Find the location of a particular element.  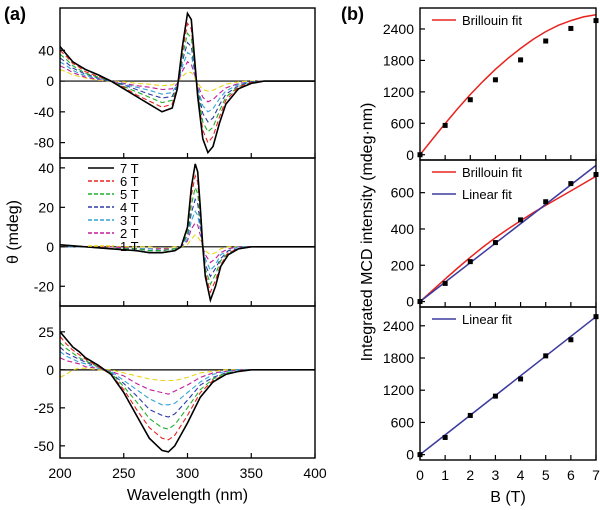

legend-label: 1 T is located at coordinates (129, 246).